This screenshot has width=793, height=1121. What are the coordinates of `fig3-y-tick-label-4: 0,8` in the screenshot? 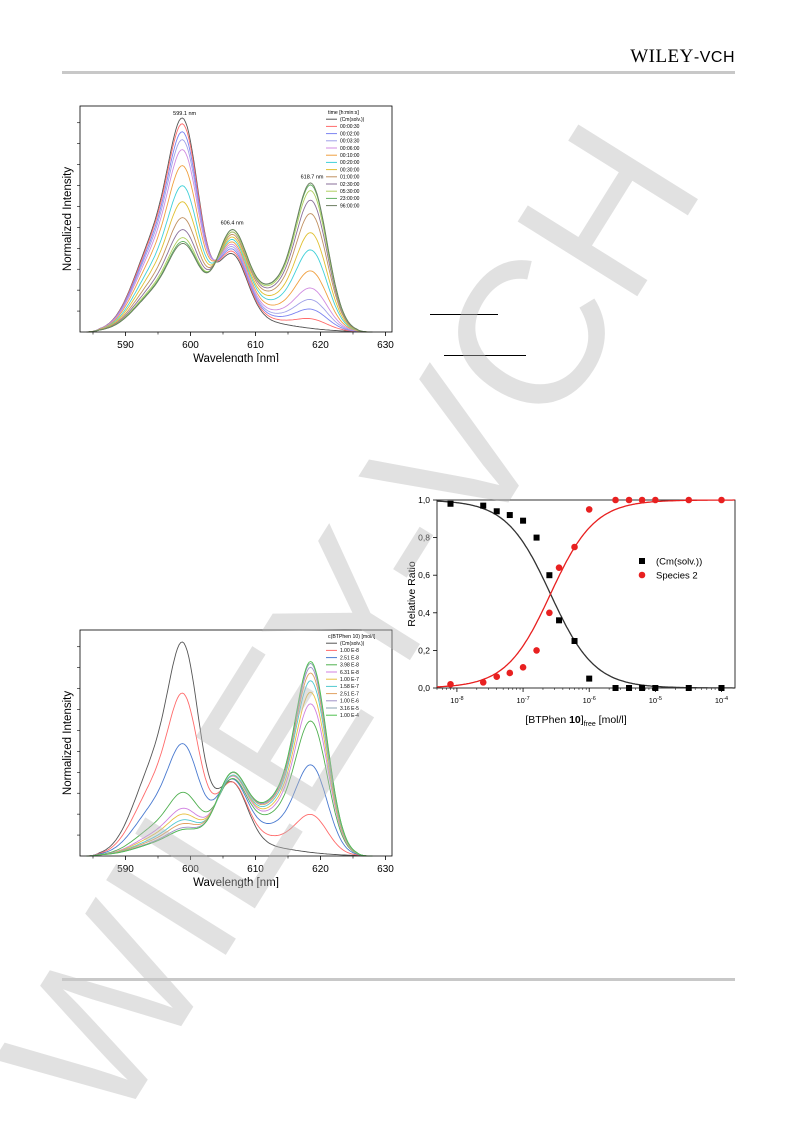 It's located at (424, 538).